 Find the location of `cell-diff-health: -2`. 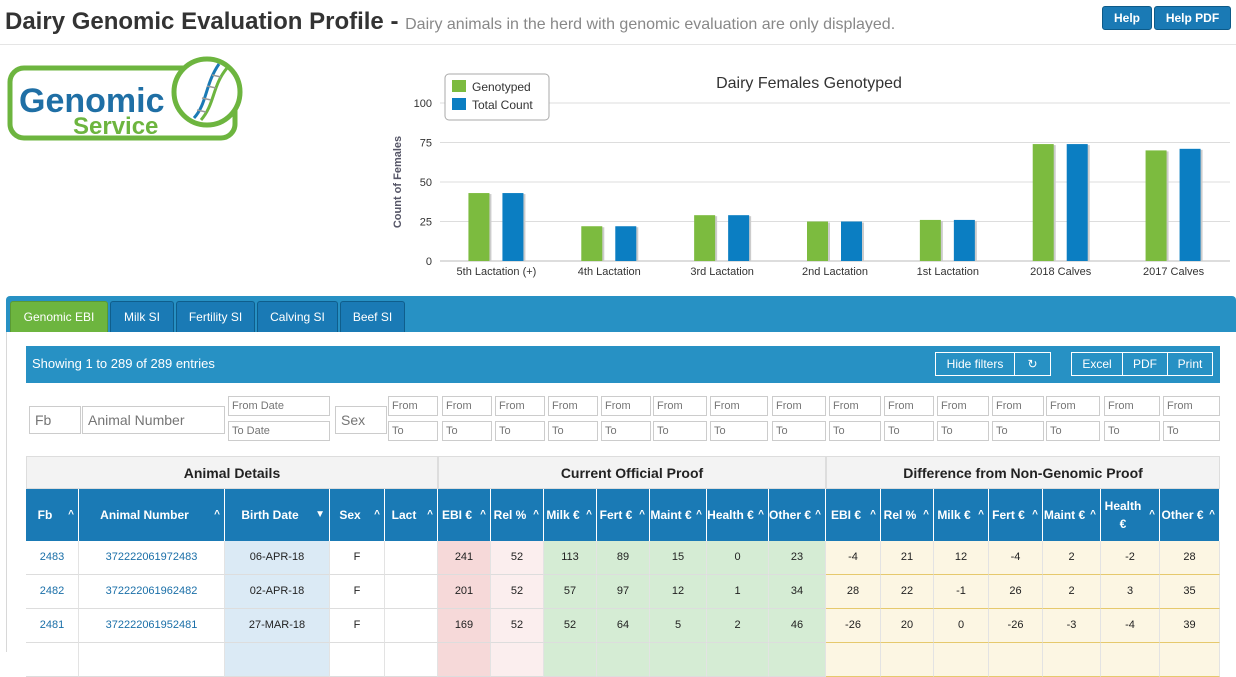

cell-diff-health: -2 is located at coordinates (1130, 558).